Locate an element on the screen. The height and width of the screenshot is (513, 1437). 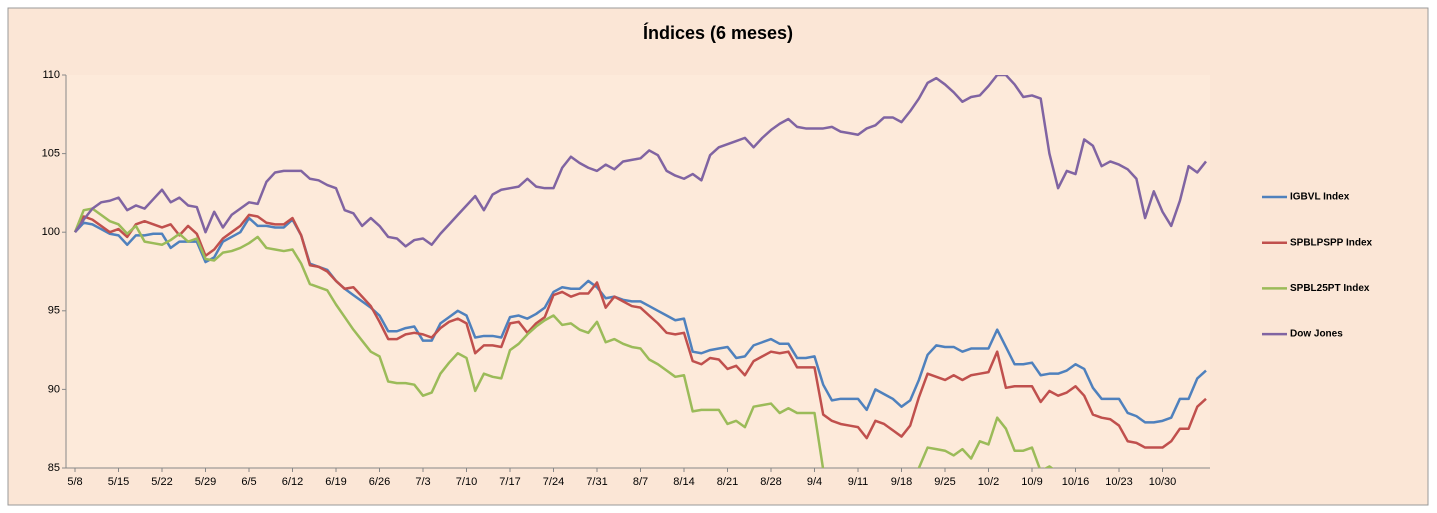
x-tick-label: 6/19 is located at coordinates (335, 482).